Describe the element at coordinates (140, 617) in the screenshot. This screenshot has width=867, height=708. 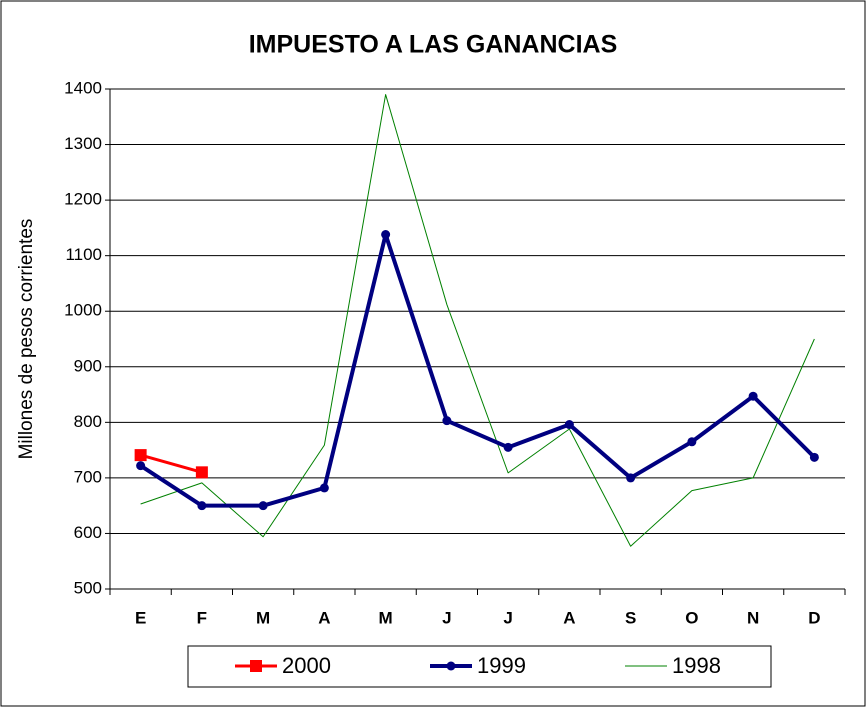
I see `x-tick-label: E` at that location.